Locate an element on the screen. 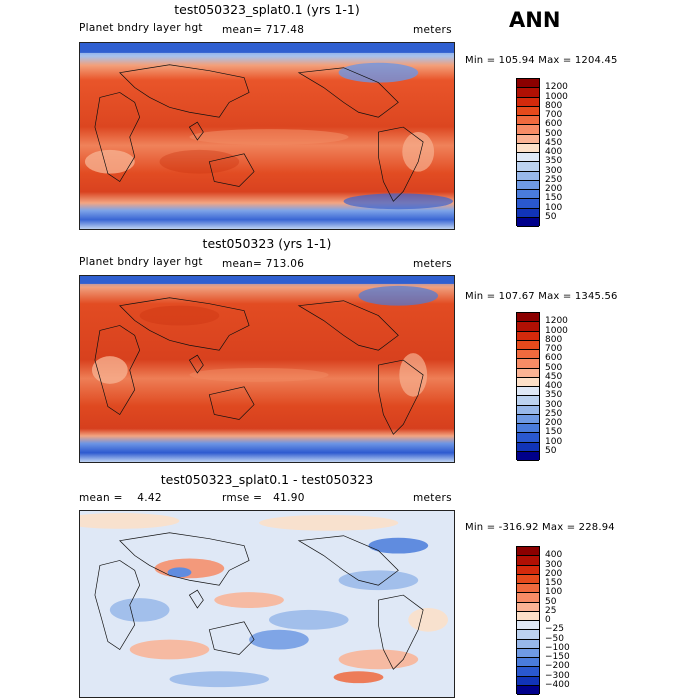  colorbar-tick-label: −150 is located at coordinates (557, 657).